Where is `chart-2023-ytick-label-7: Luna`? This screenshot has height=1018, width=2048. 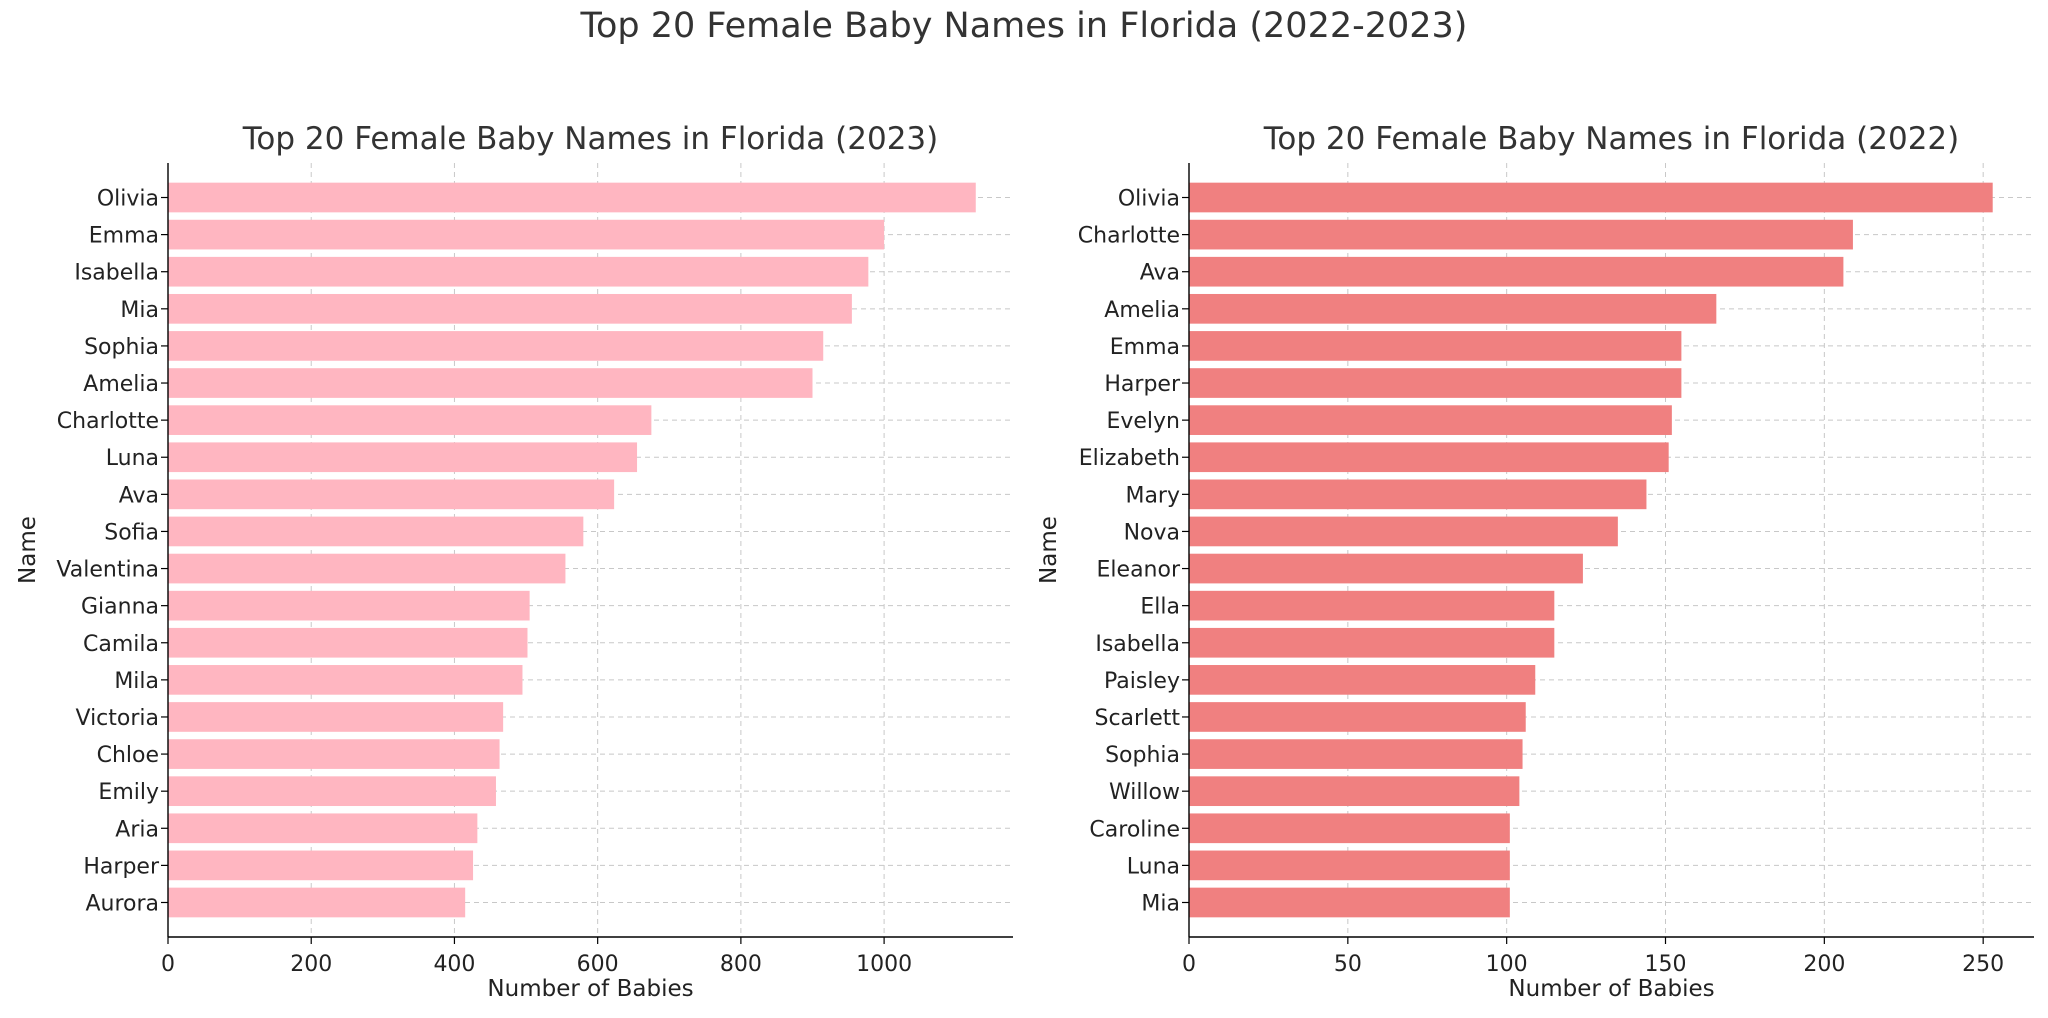
chart-2023-ytick-label-7: Luna is located at coordinates (132, 458).